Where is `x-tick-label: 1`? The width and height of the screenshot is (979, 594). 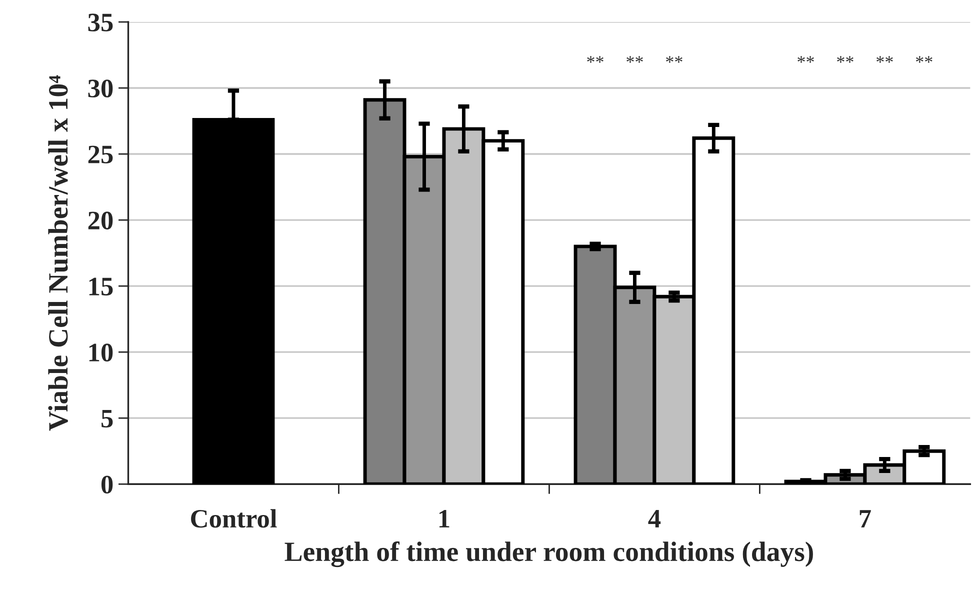 x-tick-label: 1 is located at coordinates (444, 519).